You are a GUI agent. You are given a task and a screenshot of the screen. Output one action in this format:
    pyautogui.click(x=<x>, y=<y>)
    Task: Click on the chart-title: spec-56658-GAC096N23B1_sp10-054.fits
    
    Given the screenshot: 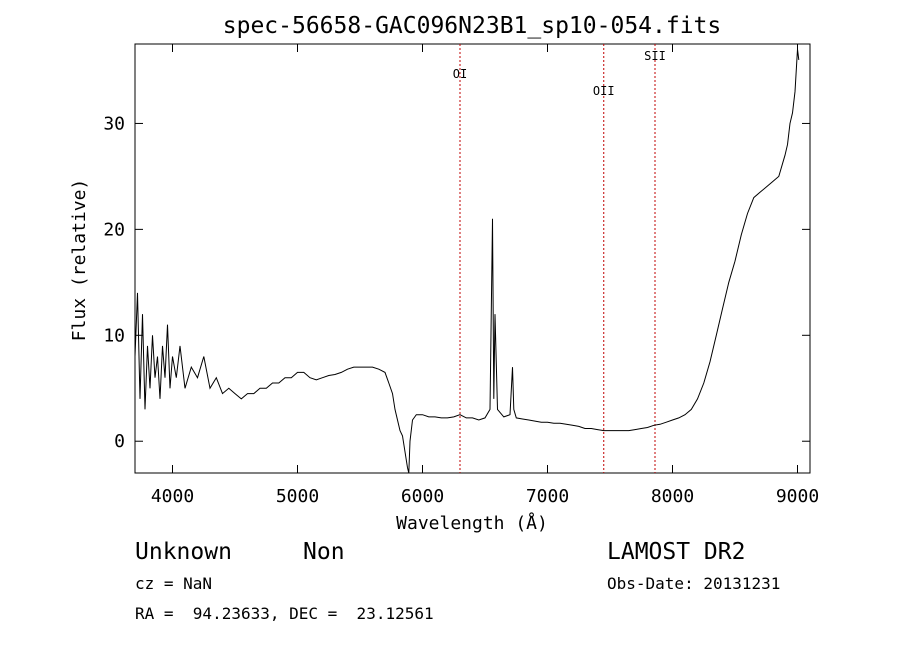 What is the action you would take?
    pyautogui.click(x=472, y=26)
    